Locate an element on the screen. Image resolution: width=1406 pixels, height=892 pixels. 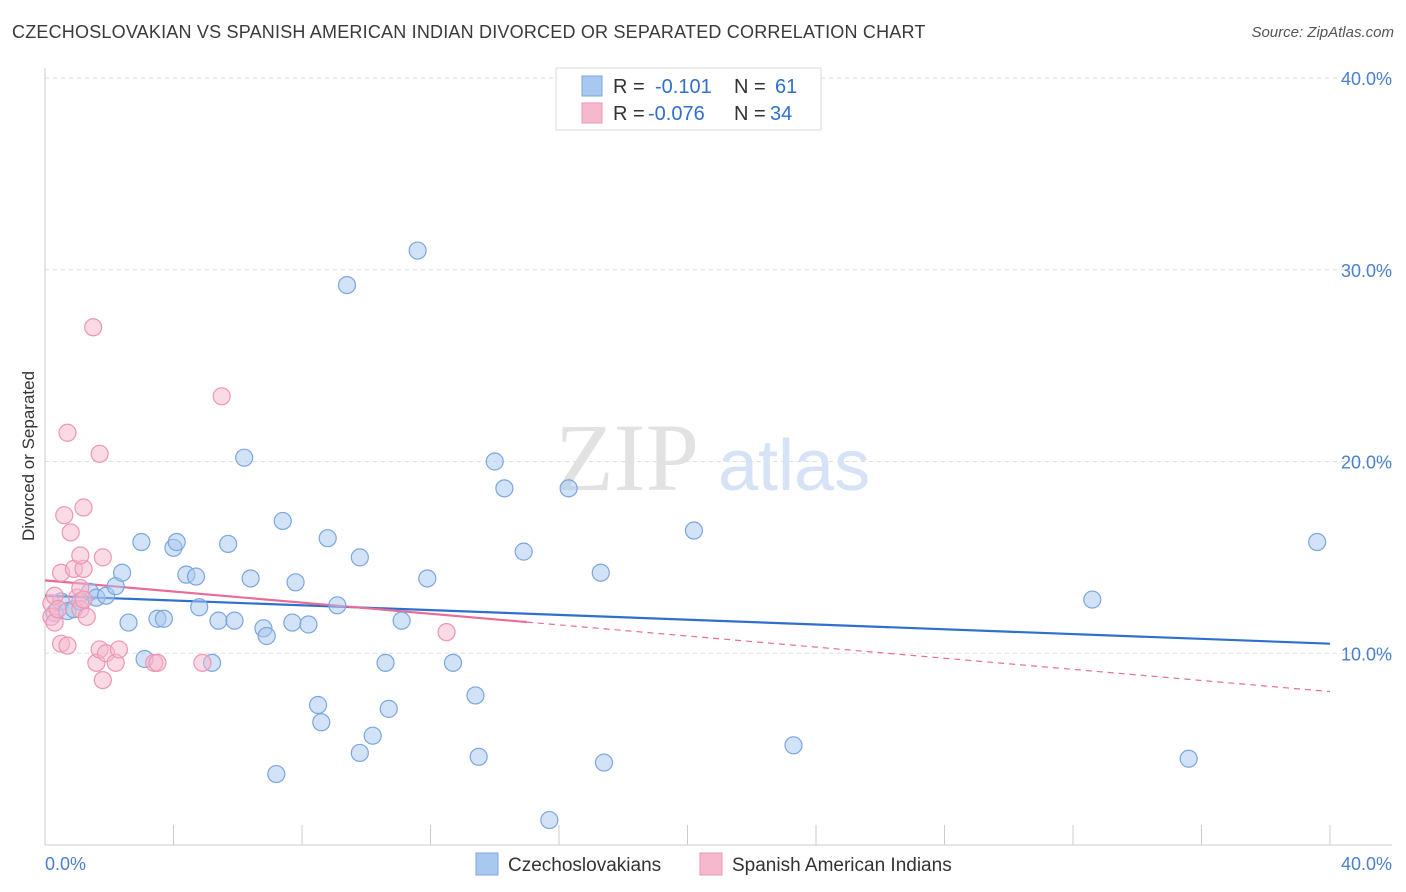
series-spanish-american-indians is located at coordinates (249, 504).